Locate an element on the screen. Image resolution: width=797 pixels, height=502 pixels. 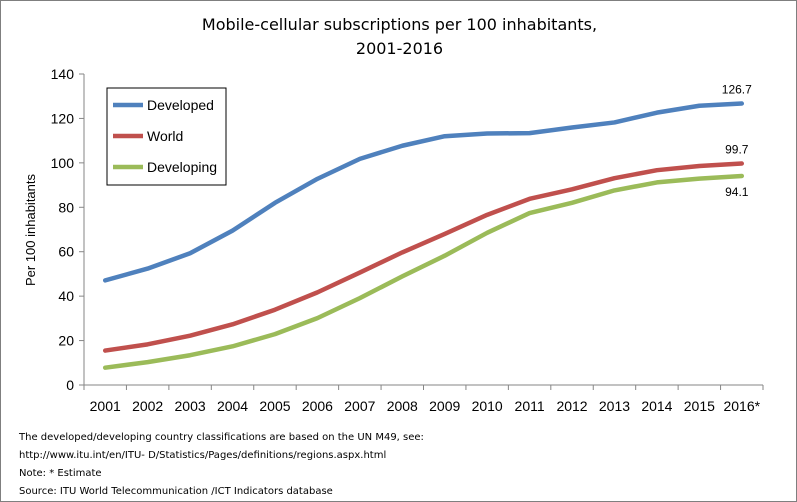
x-tick-label: 2004 is located at coordinates (232, 406).